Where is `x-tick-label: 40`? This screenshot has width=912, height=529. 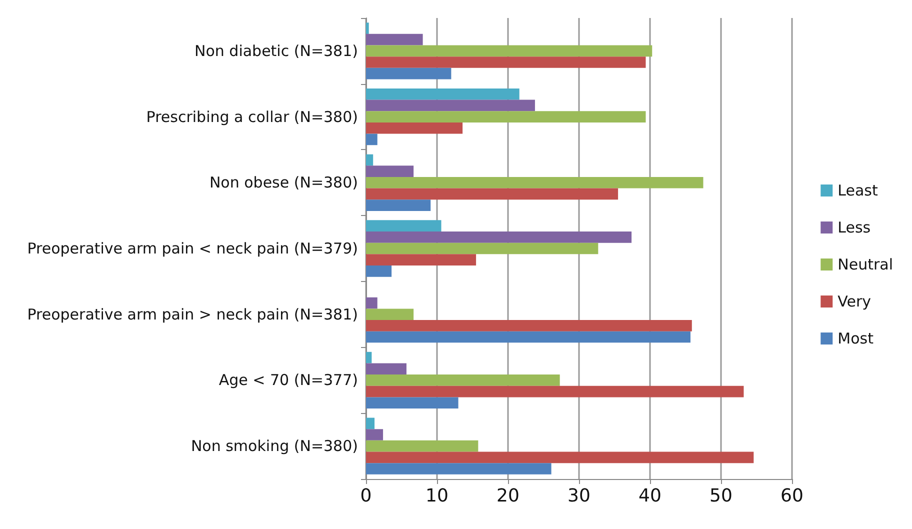 x-tick-label: 40 is located at coordinates (650, 496).